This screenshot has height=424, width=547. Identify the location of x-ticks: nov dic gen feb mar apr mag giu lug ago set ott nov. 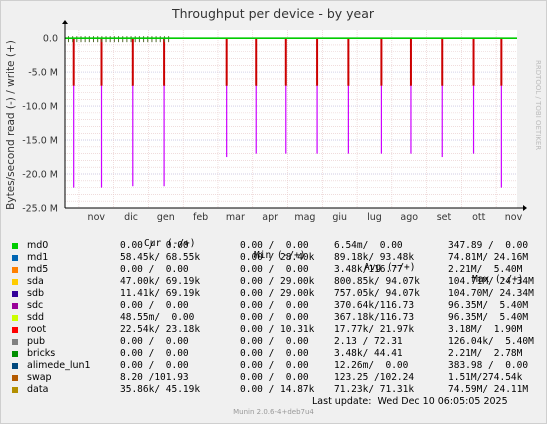
(305, 217).